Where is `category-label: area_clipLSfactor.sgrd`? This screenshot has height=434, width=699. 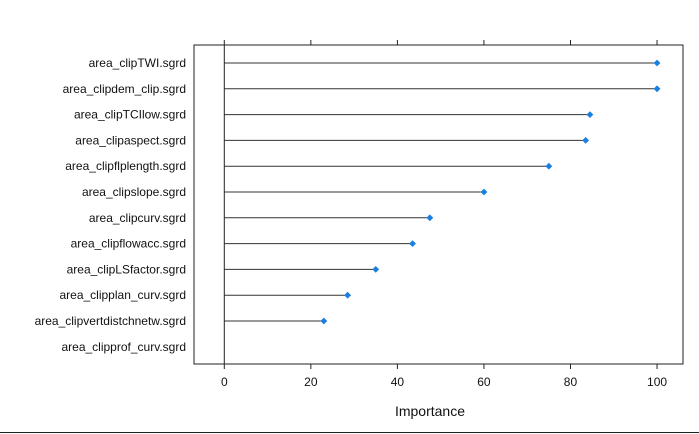
category-label: area_clipLSfactor.sgrd is located at coordinates (126, 269).